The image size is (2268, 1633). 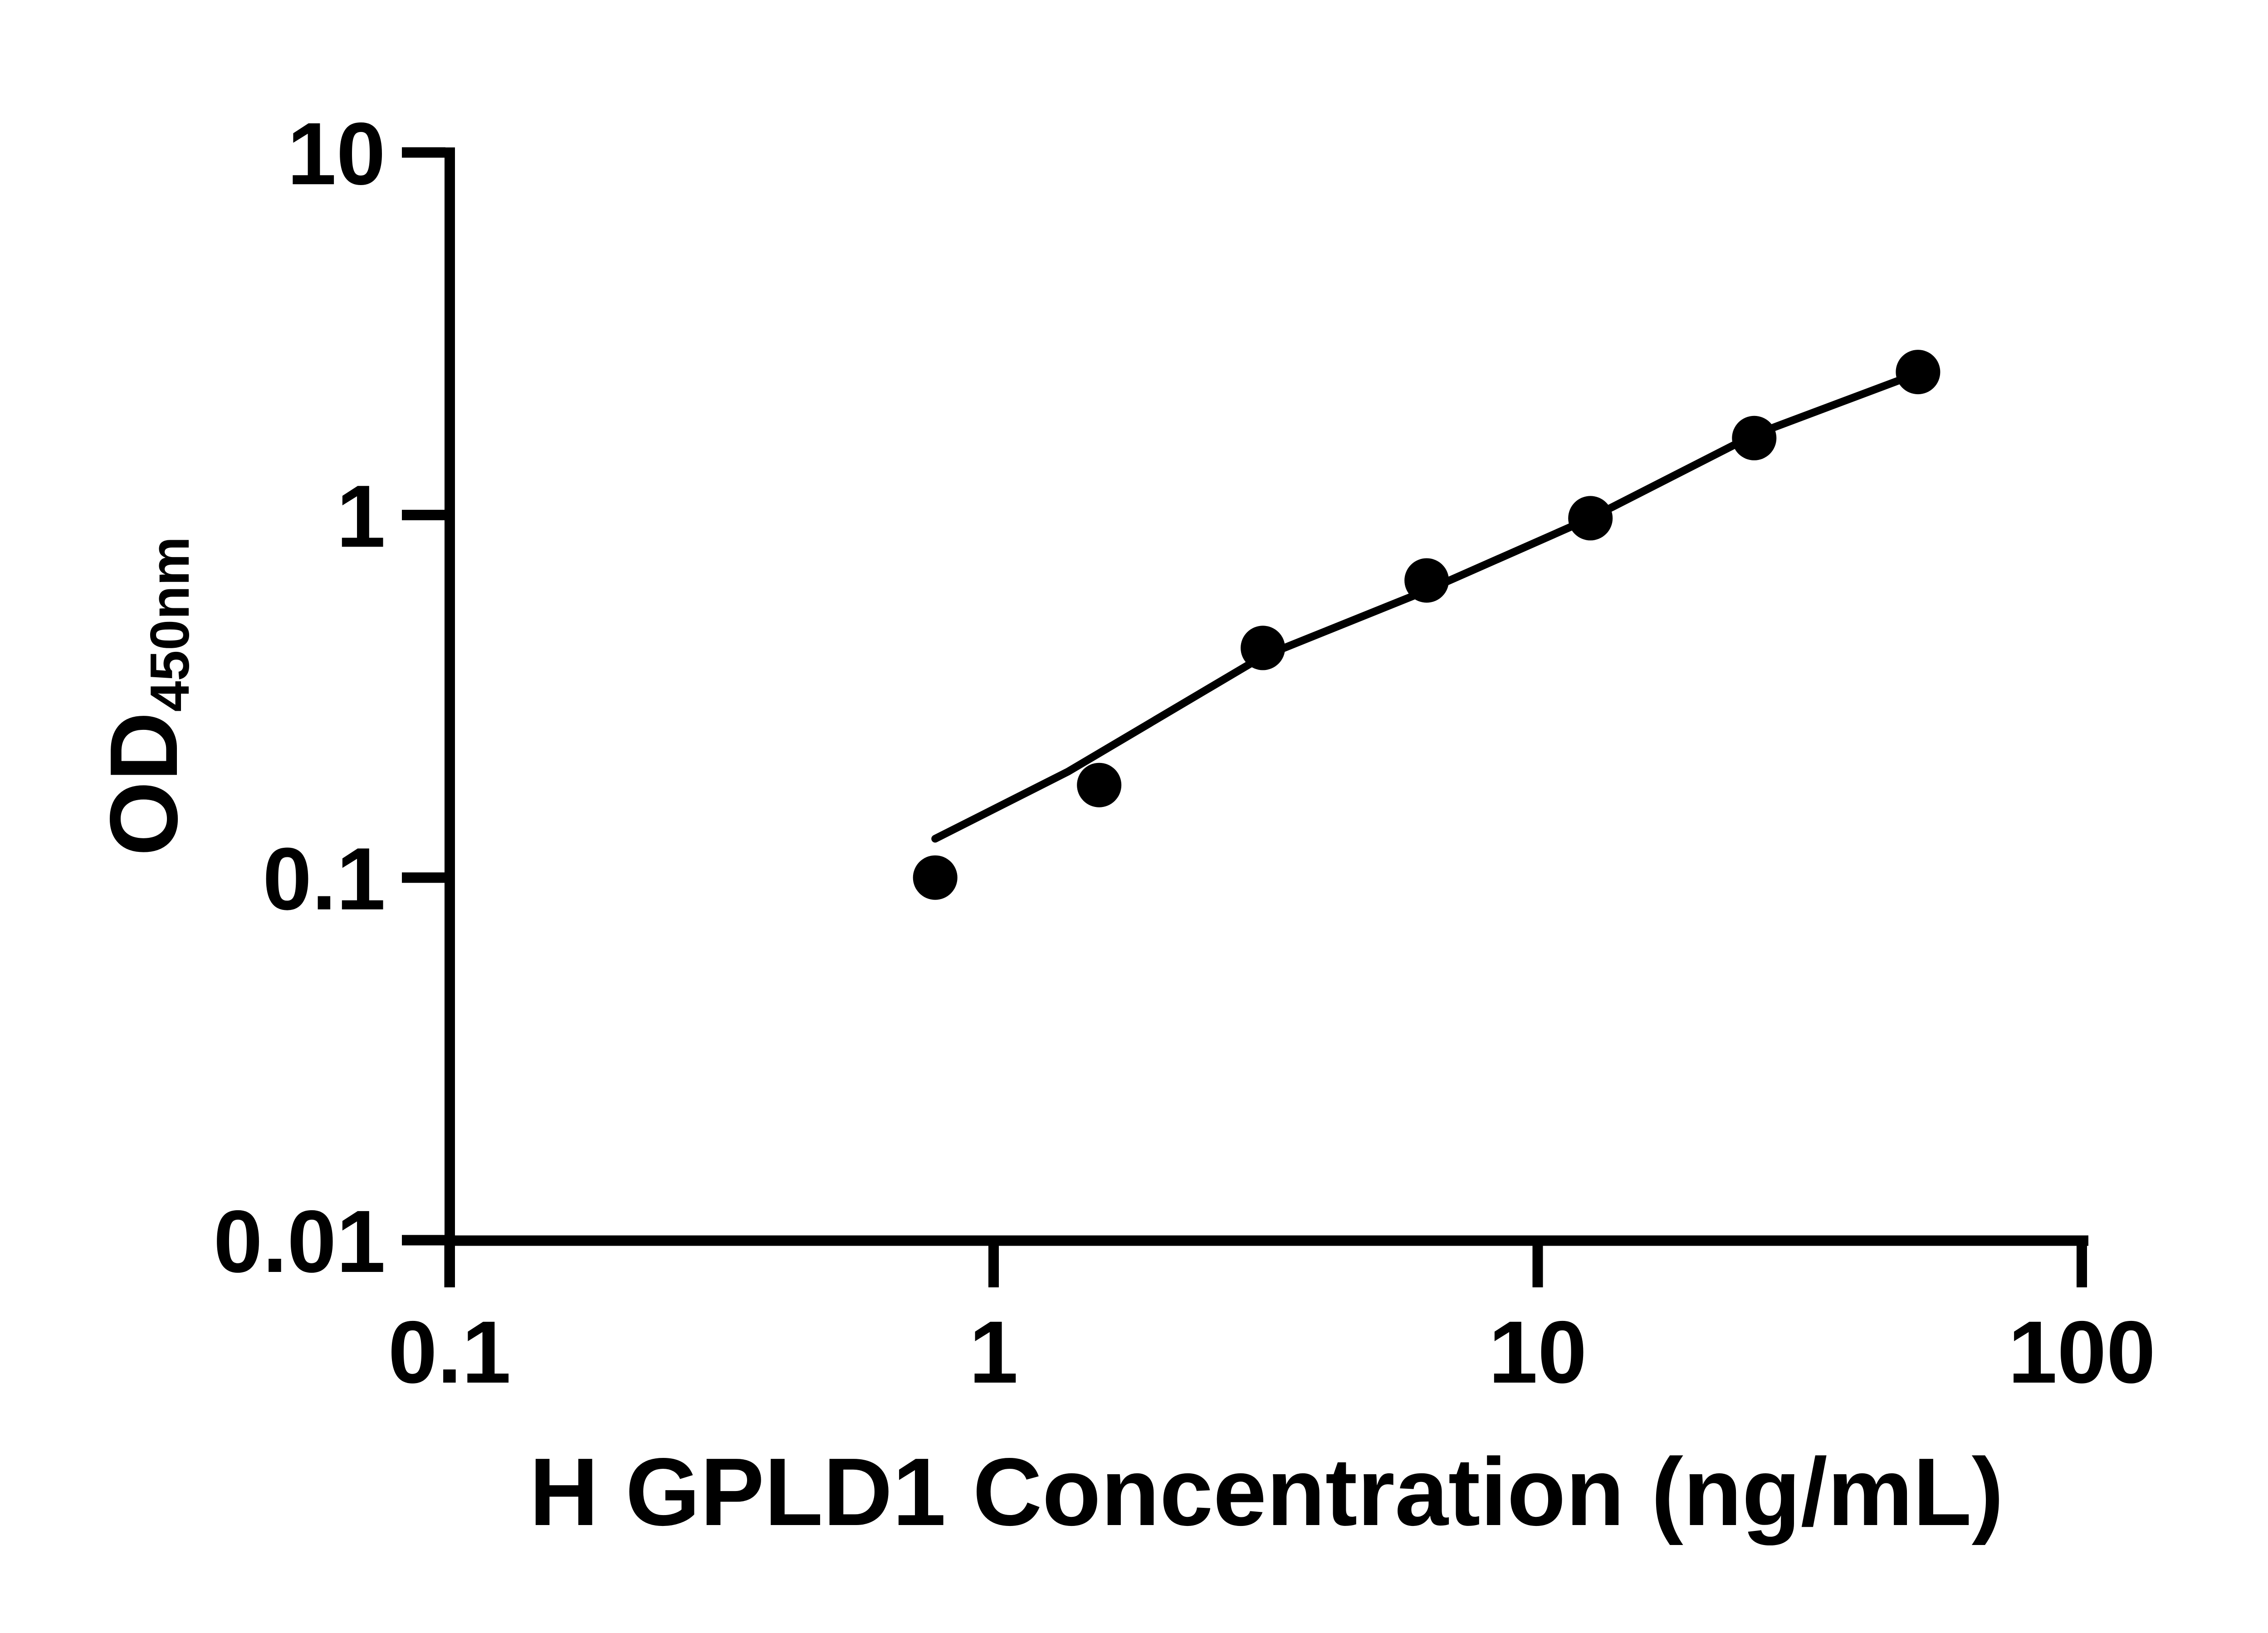 What do you see at coordinates (2082, 1352) in the screenshot?
I see `x-tick-label: 100` at bounding box center [2082, 1352].